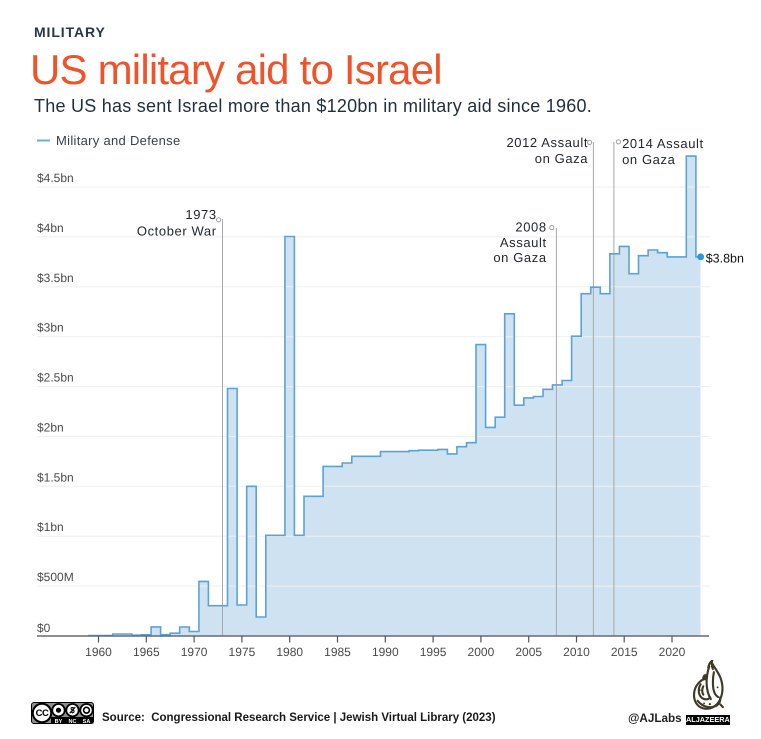  I want to click on svg-text: 1965, so click(146, 652).